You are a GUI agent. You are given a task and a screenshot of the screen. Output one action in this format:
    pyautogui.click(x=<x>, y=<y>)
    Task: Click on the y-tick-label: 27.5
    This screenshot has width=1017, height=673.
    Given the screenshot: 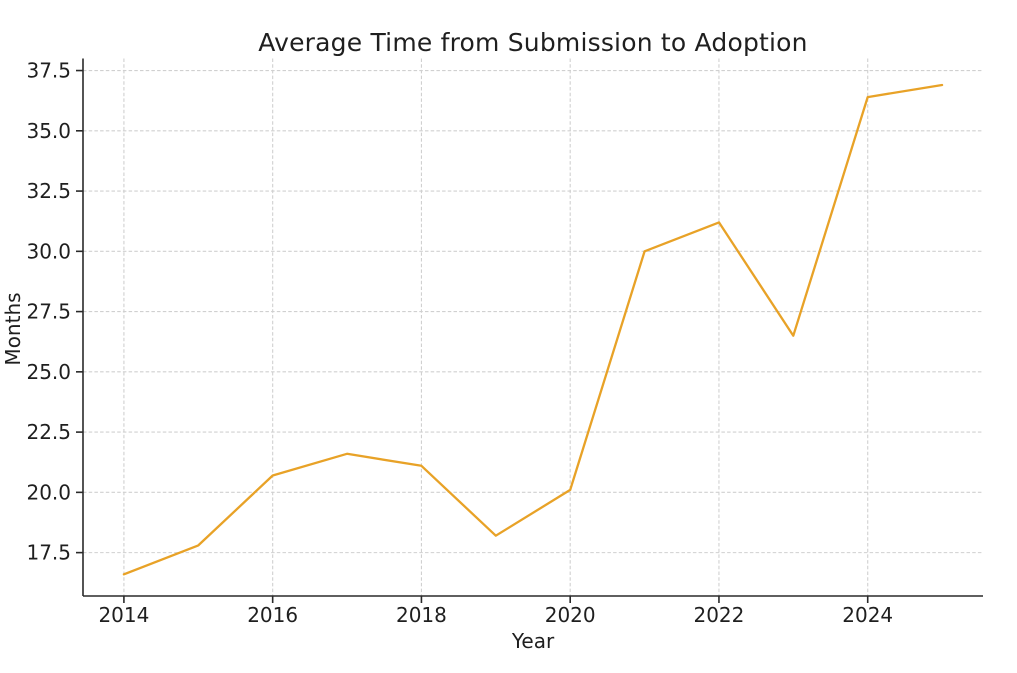 What is the action you would take?
    pyautogui.click(x=48, y=312)
    